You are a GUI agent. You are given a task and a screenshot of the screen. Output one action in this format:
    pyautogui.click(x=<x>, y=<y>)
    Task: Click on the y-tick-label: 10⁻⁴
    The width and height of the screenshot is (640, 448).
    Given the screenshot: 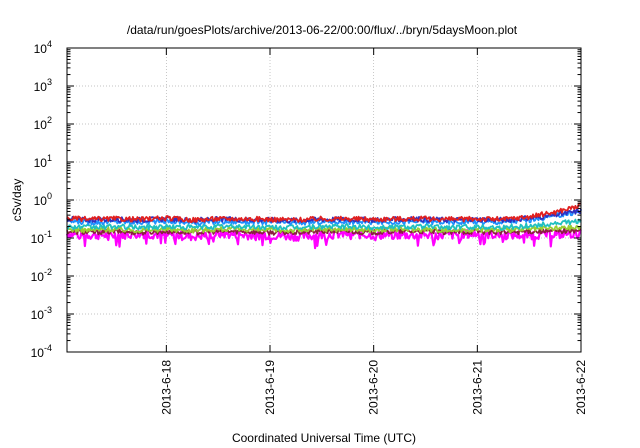 What is the action you would take?
    pyautogui.click(x=41, y=351)
    